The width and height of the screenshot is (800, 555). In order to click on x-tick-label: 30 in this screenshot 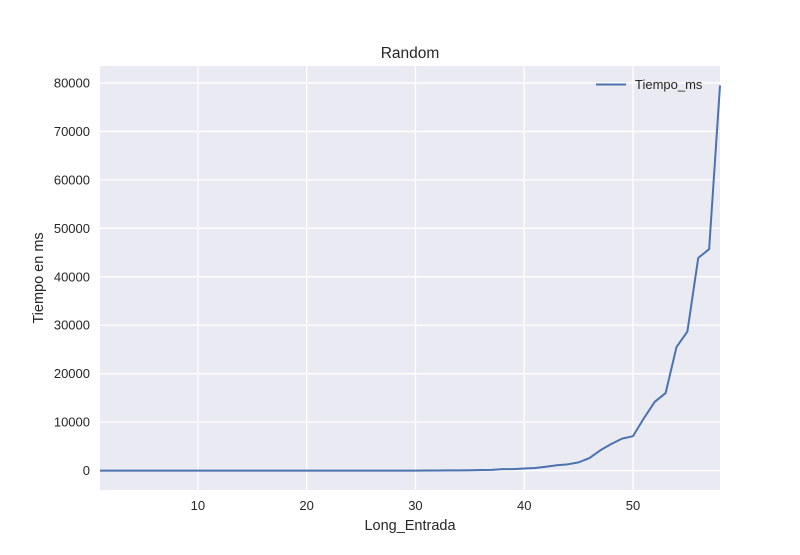, I will do `click(415, 505)`.